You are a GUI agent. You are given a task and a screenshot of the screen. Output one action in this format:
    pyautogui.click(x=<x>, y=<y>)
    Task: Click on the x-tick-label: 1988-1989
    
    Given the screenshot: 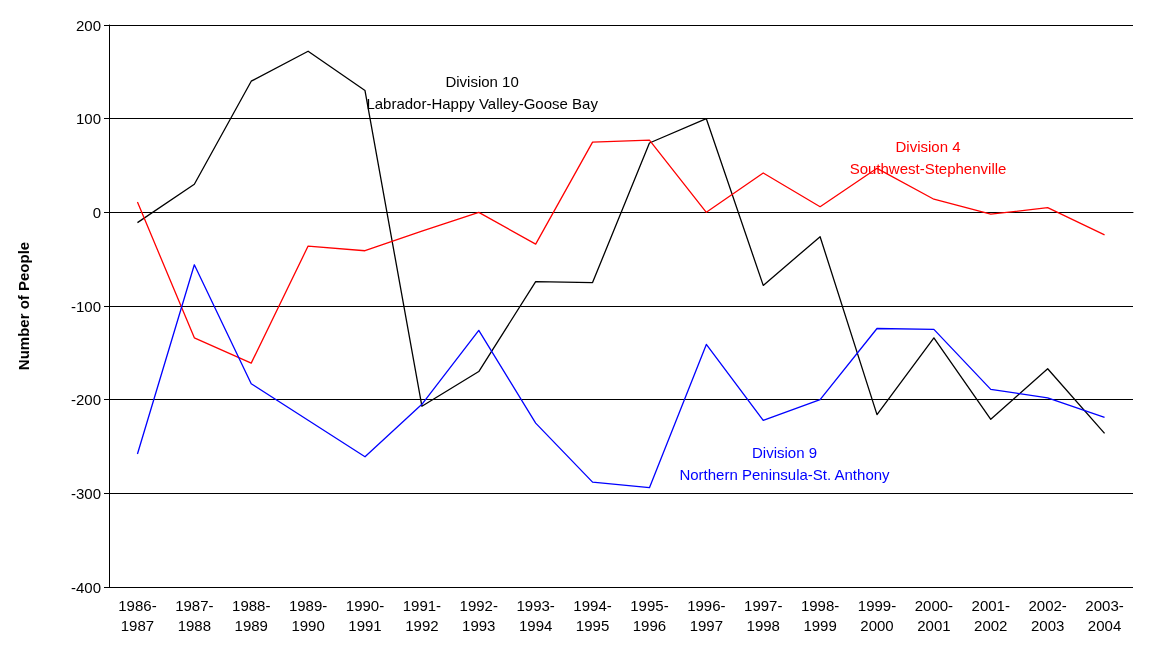 What is the action you would take?
    pyautogui.click(x=251, y=615)
    